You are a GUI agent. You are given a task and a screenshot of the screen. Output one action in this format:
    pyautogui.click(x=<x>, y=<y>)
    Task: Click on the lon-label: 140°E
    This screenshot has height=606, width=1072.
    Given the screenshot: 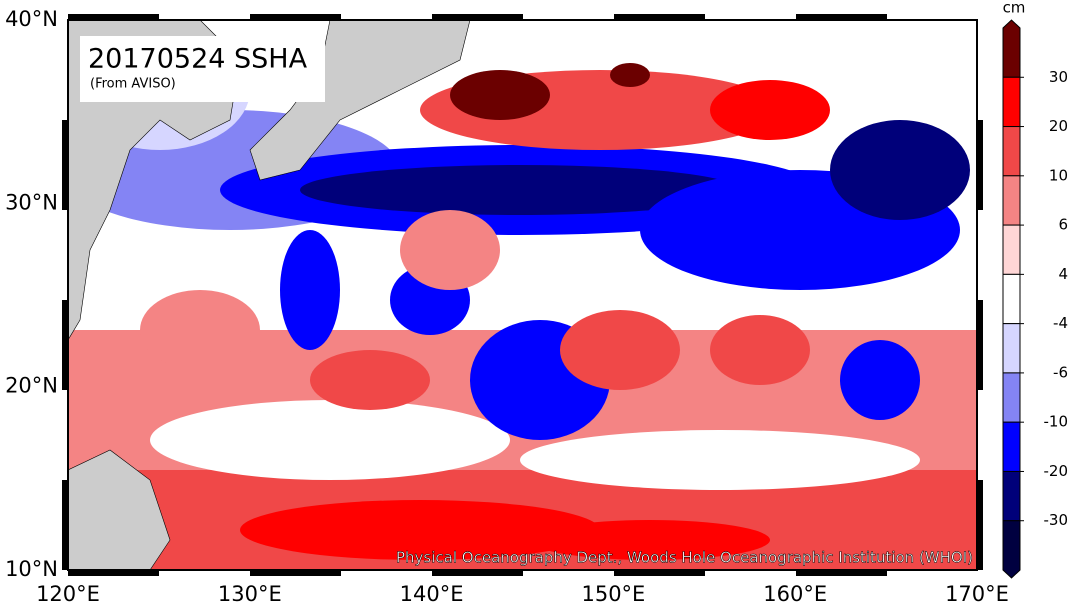 What is the action you would take?
    pyautogui.click(x=432, y=594)
    